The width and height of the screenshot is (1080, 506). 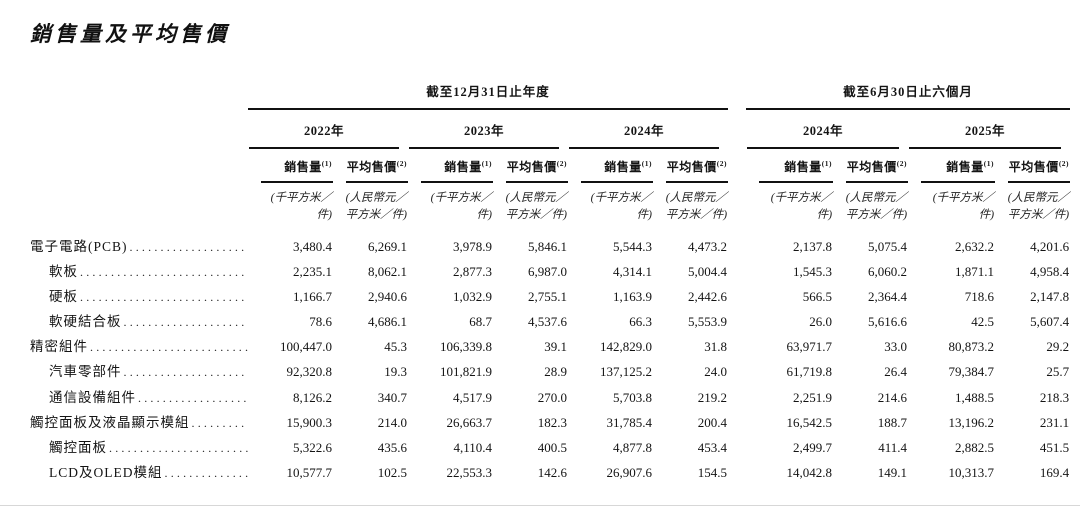 I want to click on sales-volume-value: 80,873.2, so click(x=971, y=347).